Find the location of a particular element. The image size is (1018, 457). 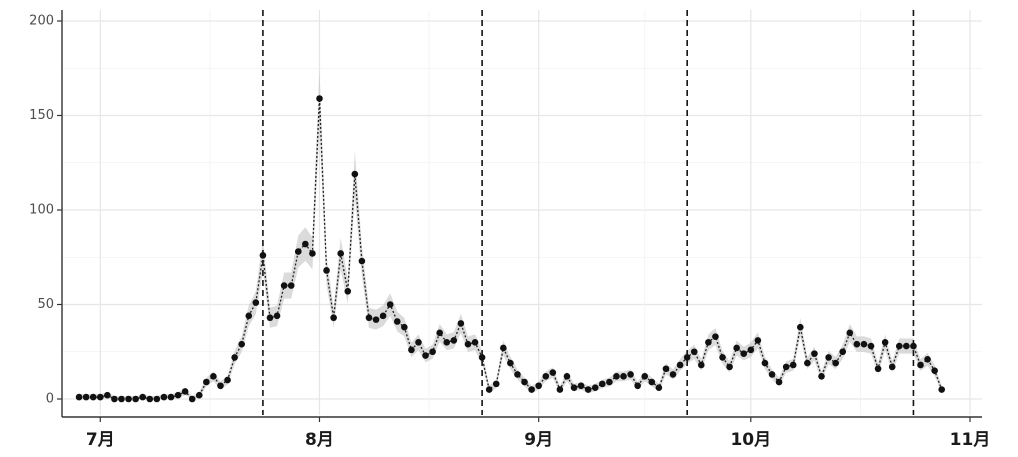

y-tick-label: 0 is located at coordinates (50, 399).